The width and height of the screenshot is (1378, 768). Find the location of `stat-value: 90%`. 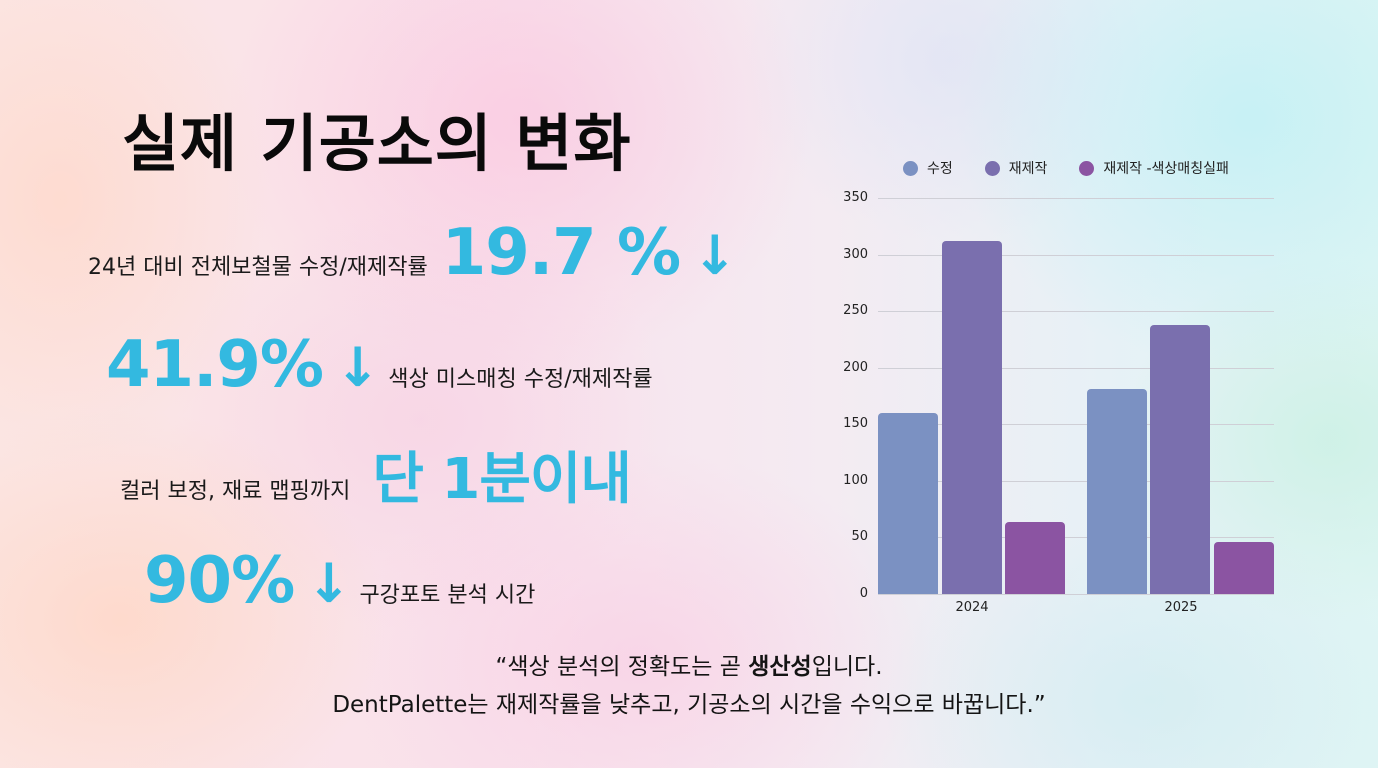

stat-value: 90% is located at coordinates (219, 581).